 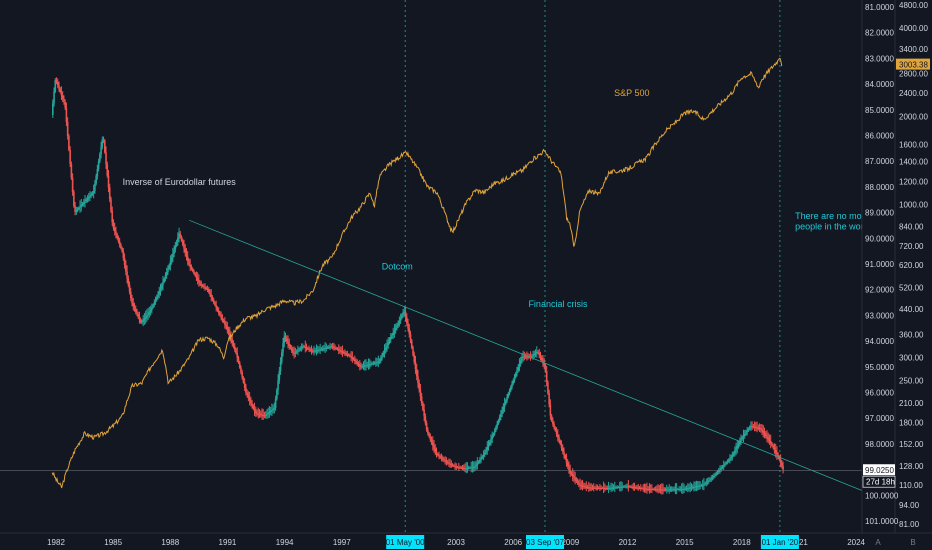 What do you see at coordinates (879, 213) in the screenshot?
I see `inner-axis-tick-label: 89.0000` at bounding box center [879, 213].